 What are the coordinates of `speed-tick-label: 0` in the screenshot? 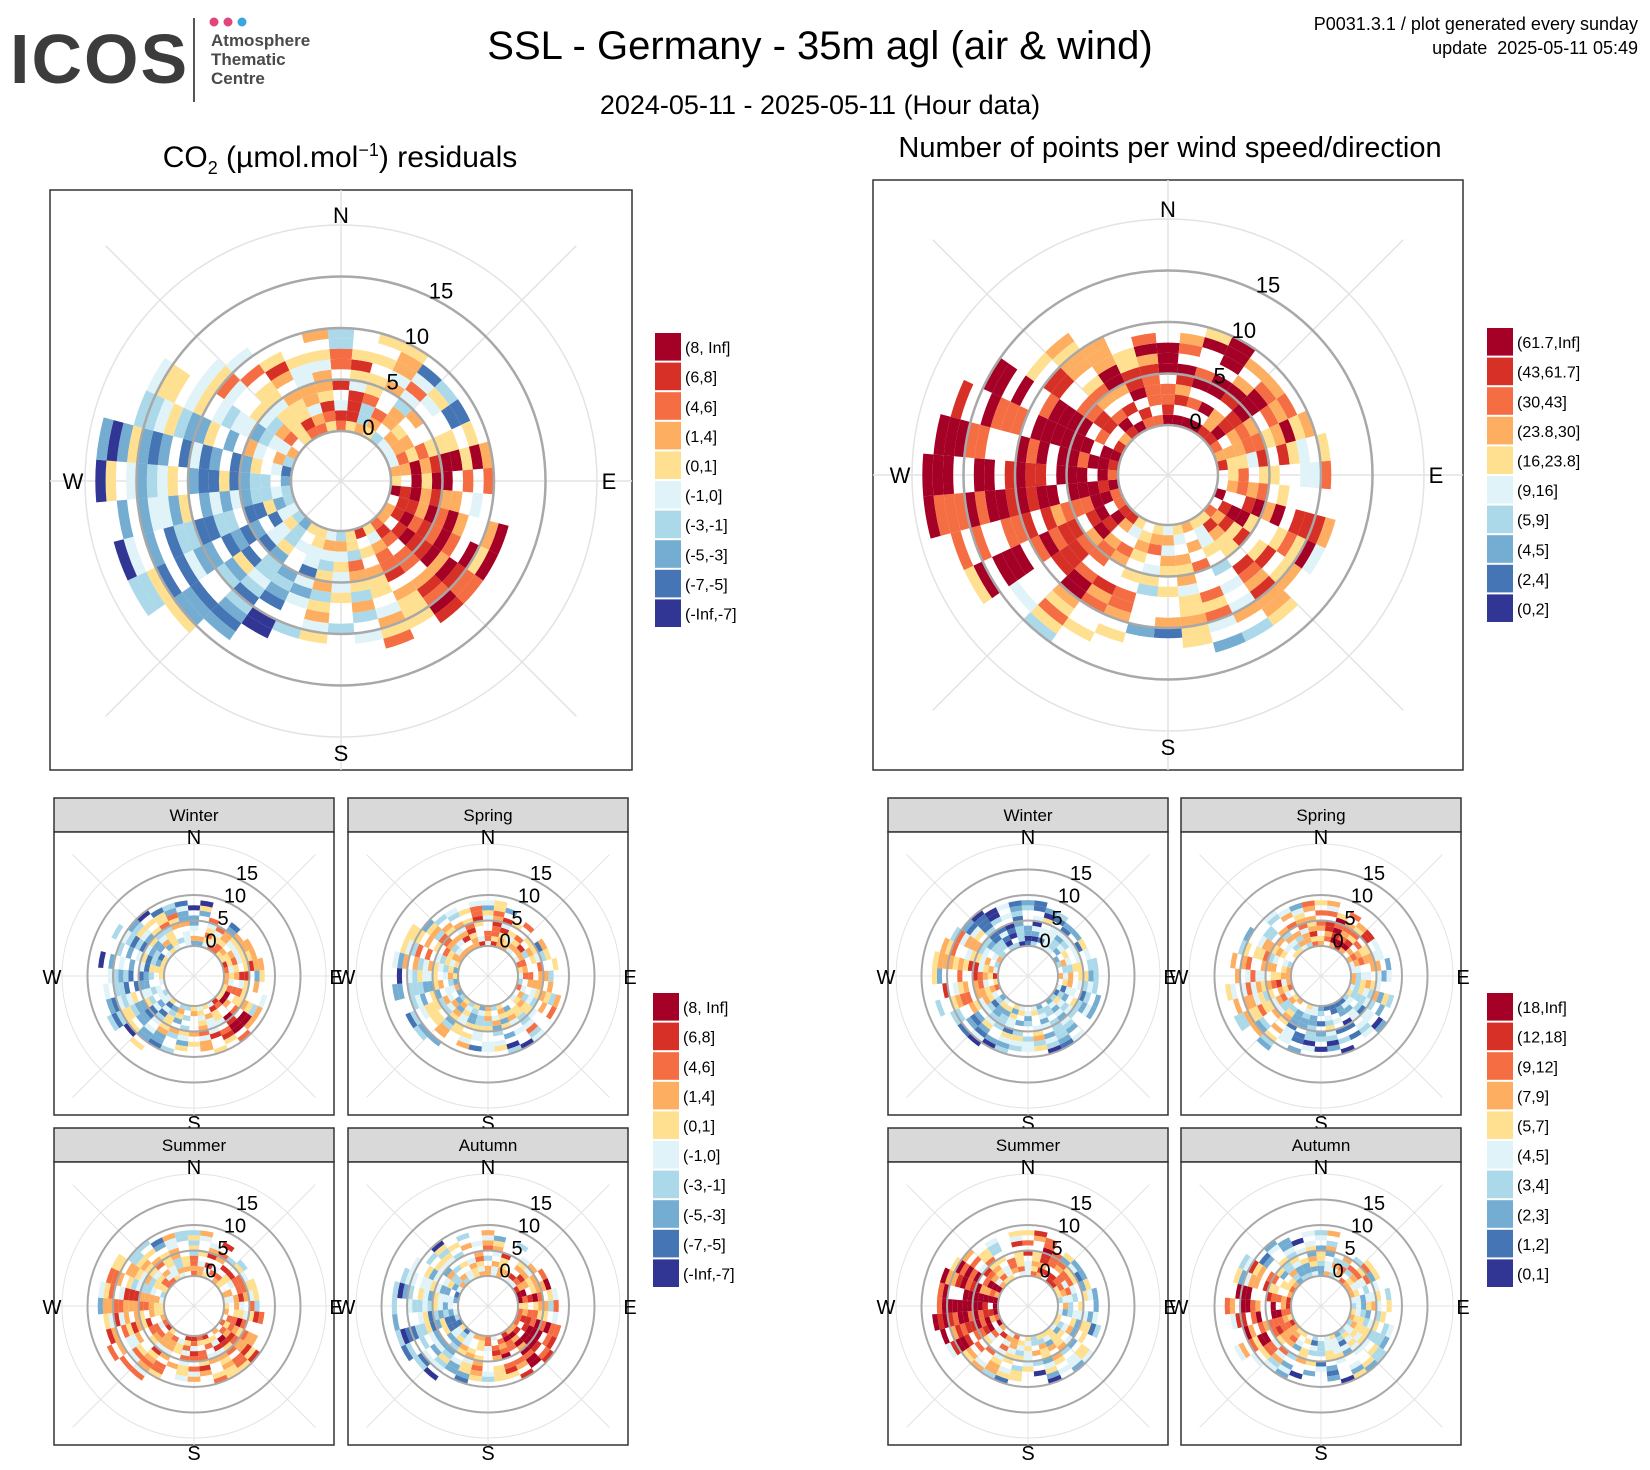 It's located at (1338, 1272).